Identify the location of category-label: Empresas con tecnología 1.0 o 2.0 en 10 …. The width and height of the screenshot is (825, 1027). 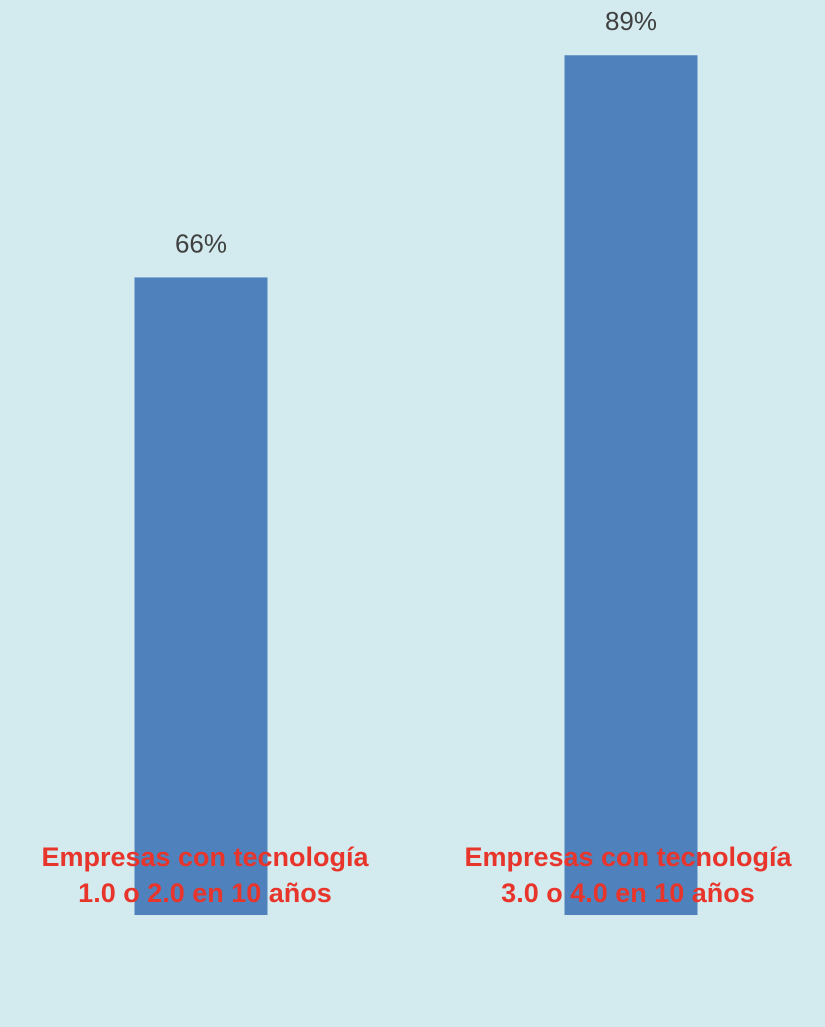
(205, 875).